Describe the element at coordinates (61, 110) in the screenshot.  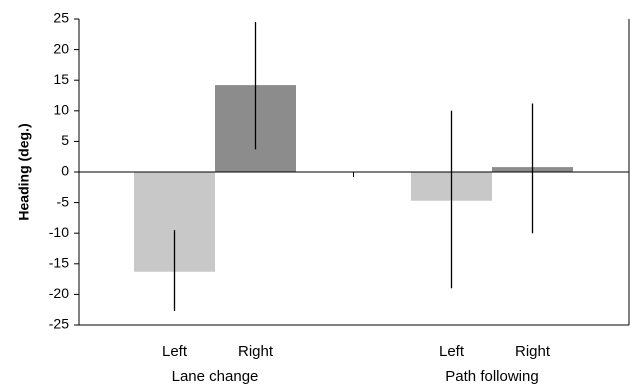
I see `y-tick-label: 10` at that location.